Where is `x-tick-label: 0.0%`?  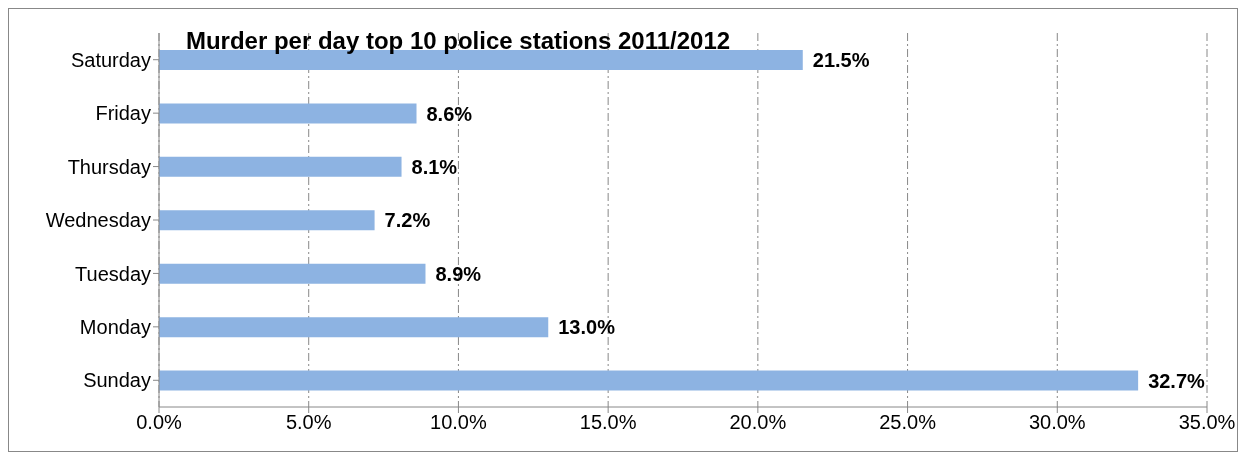
x-tick-label: 0.0% is located at coordinates (159, 422).